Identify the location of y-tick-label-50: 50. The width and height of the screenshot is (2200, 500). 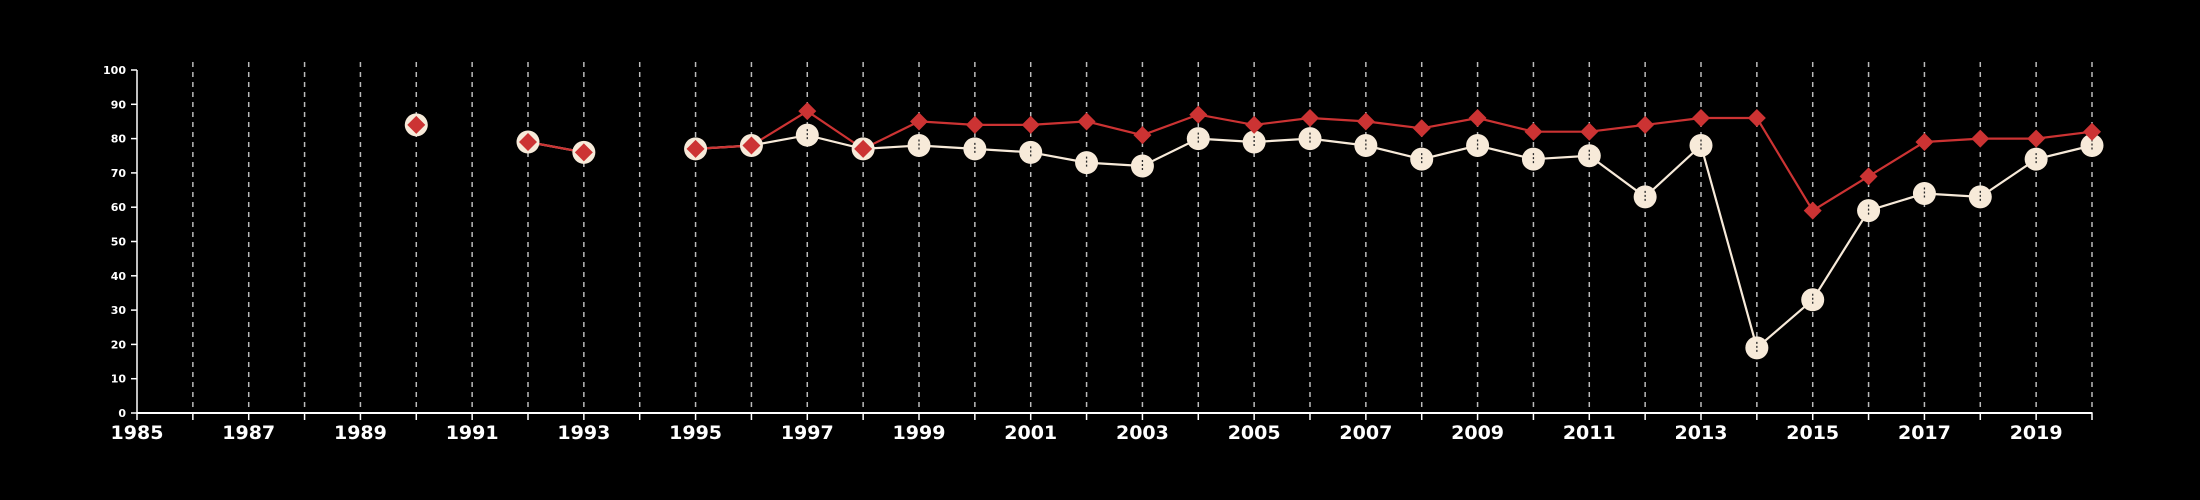
(119, 242).